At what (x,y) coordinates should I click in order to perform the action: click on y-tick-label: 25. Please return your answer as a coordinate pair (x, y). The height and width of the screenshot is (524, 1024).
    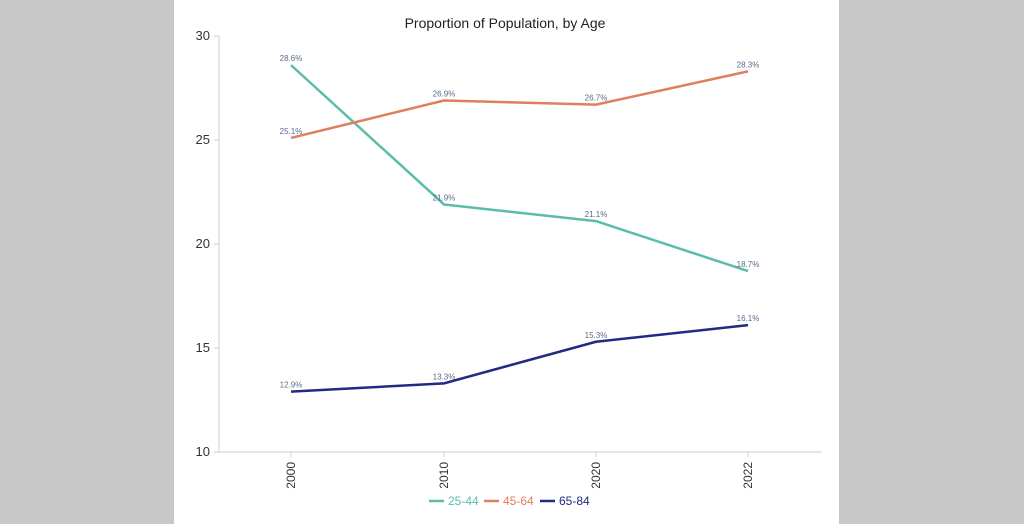
    Looking at the image, I should click on (203, 139).